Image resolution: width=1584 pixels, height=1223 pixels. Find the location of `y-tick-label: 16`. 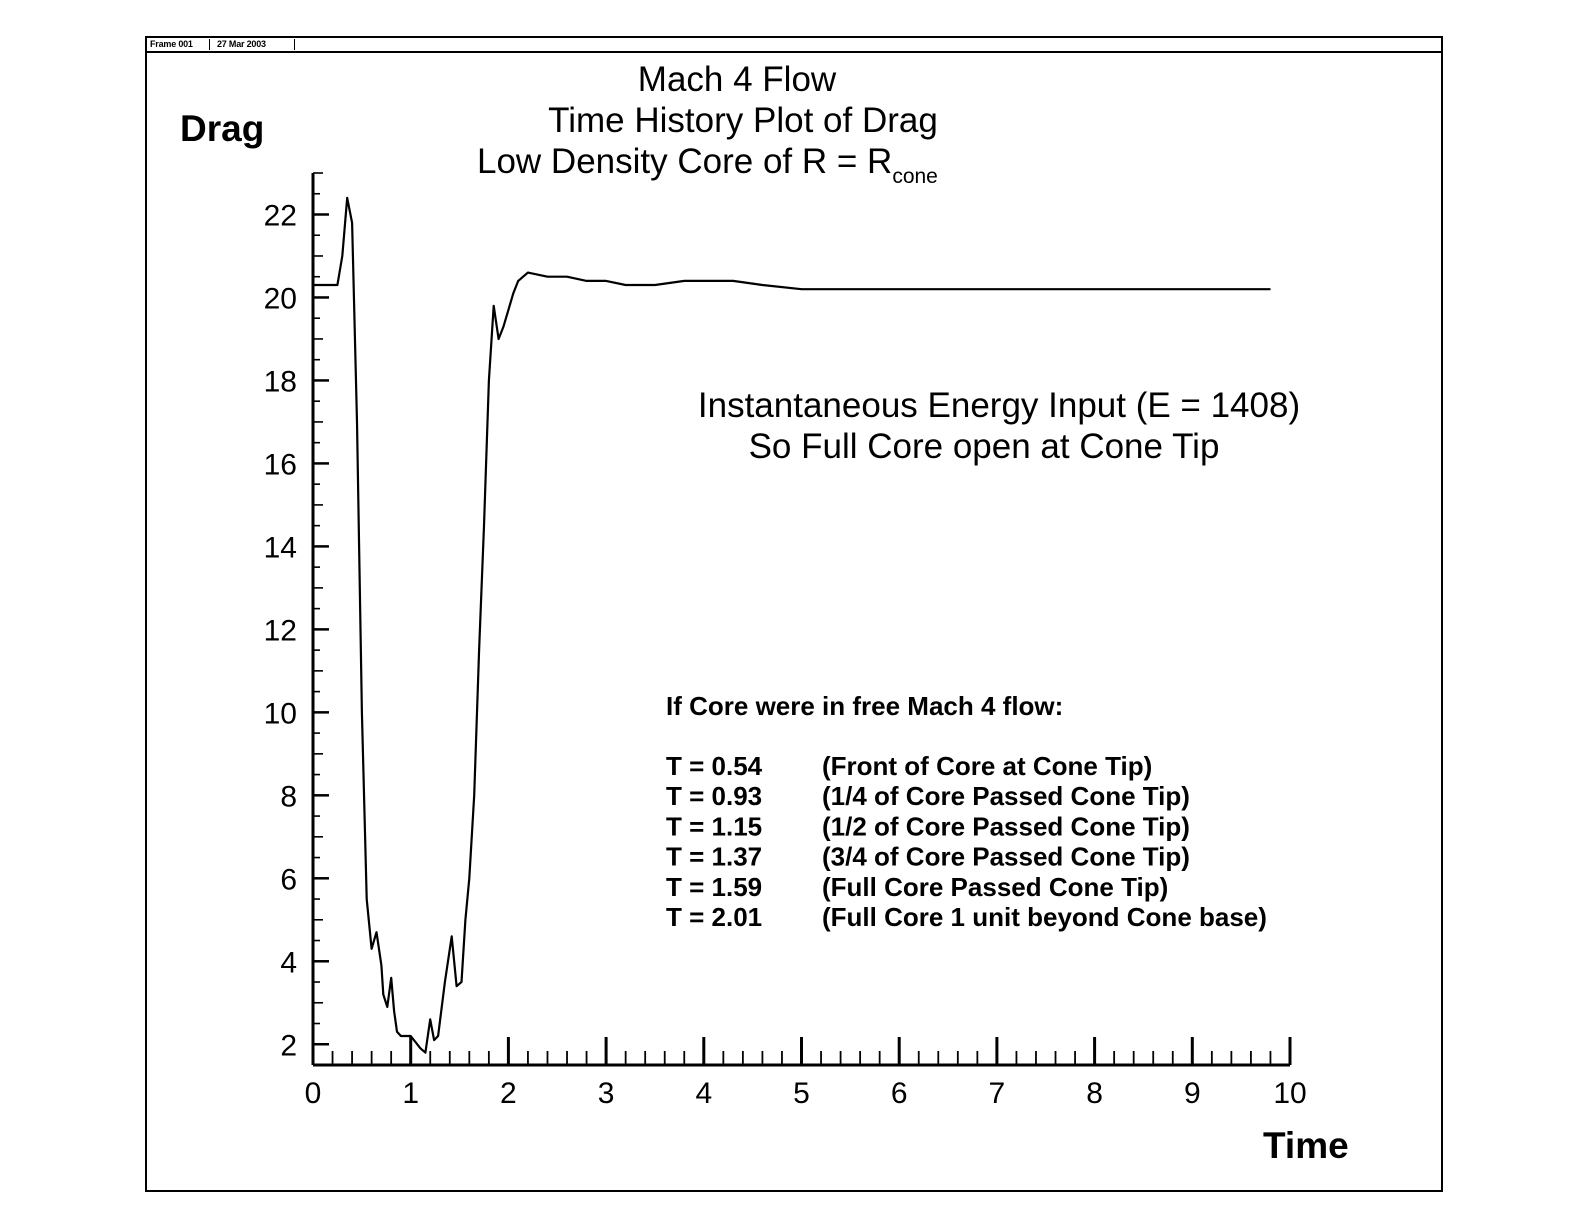

y-tick-label: 16 is located at coordinates (280, 464).